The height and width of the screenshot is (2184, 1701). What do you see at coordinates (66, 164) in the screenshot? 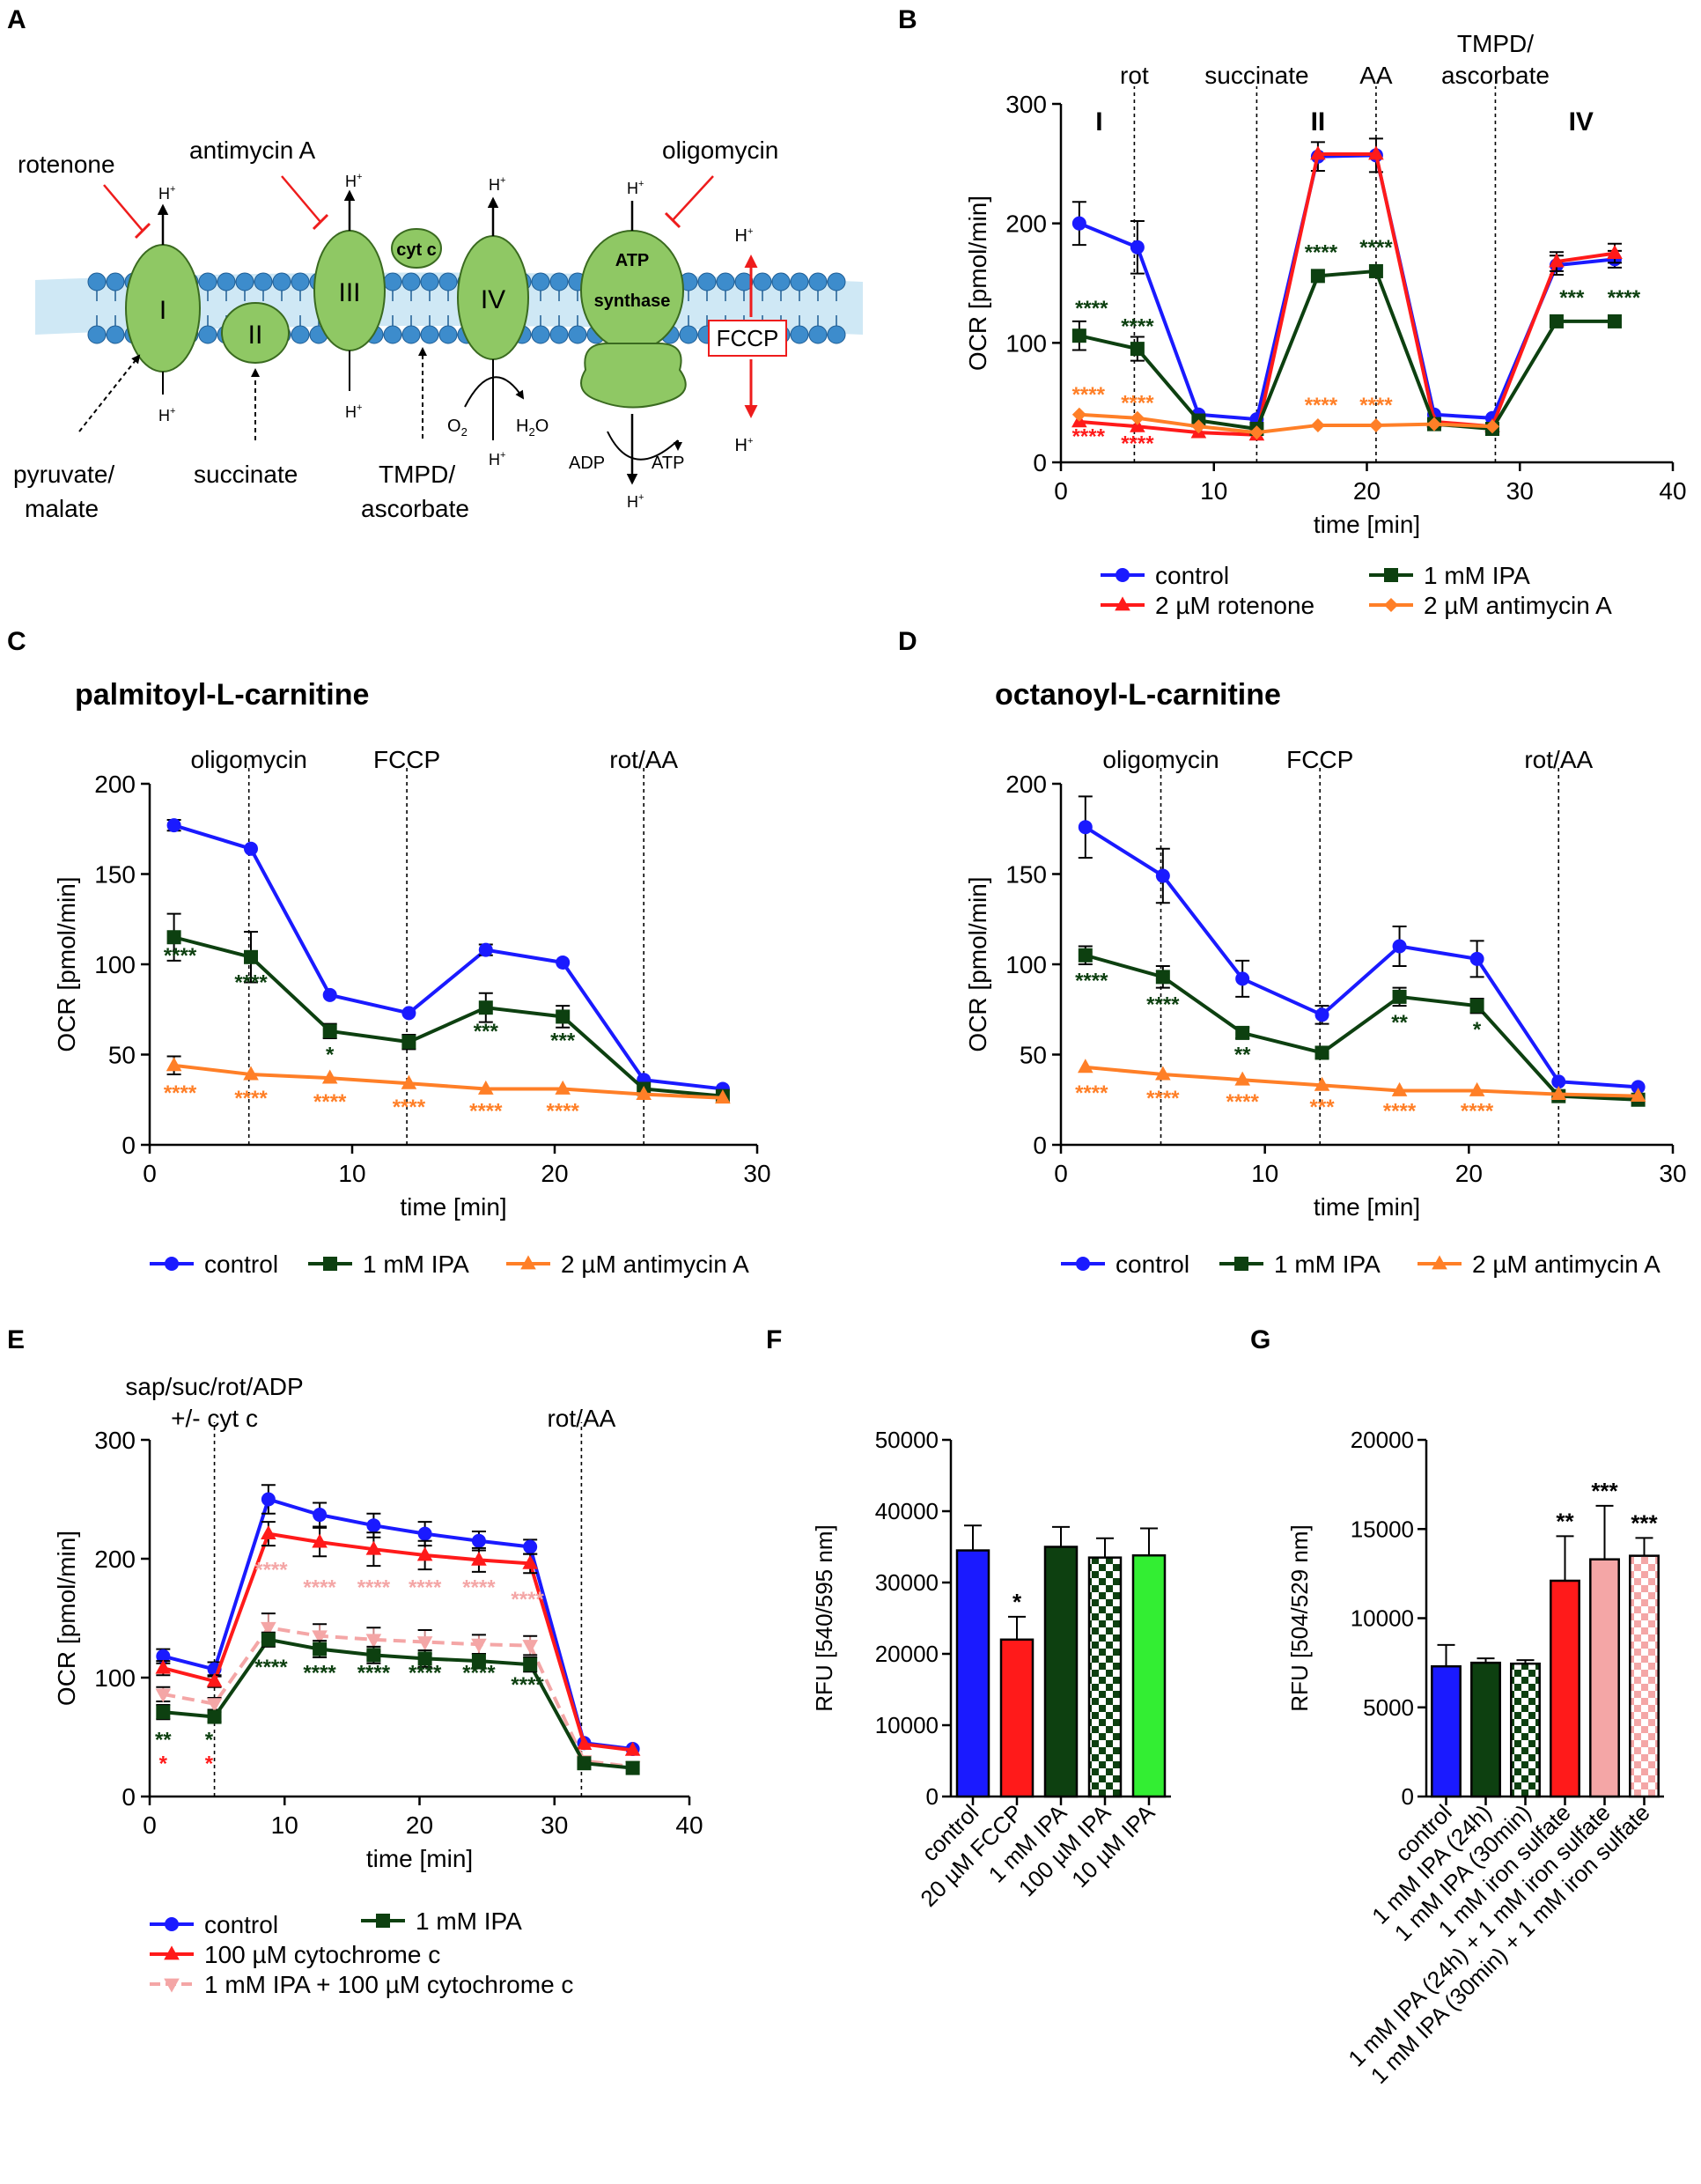
I see `rotenone-label: rotenone` at bounding box center [66, 164].